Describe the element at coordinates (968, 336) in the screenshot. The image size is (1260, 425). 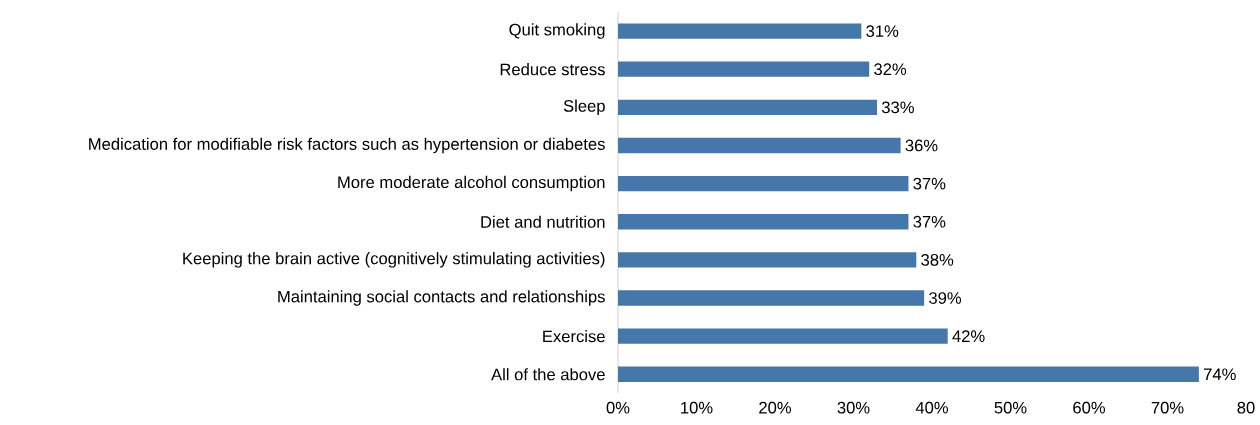
I see `data-label: 42%` at that location.